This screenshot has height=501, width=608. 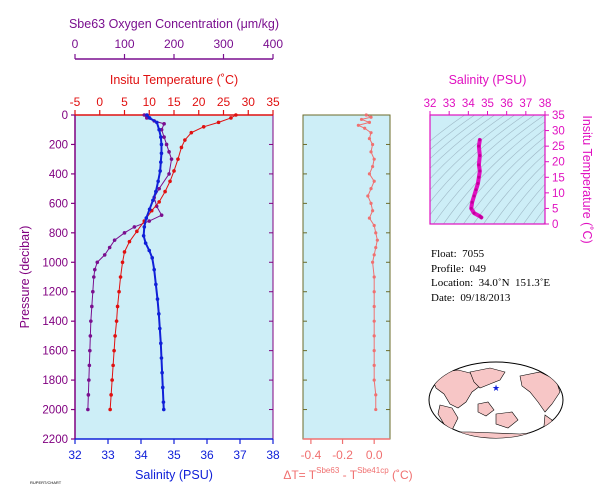 I want to click on ts-salinity-tick-label: 34, so click(x=468, y=104).